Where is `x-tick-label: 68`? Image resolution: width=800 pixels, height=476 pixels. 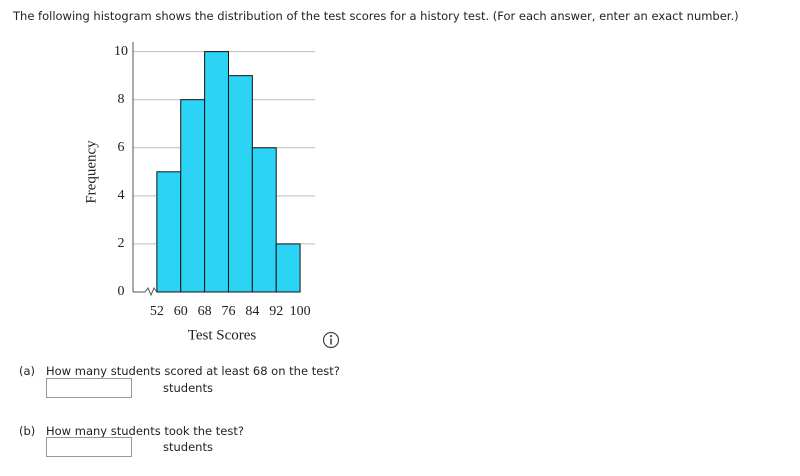 x-tick-label: 68 is located at coordinates (205, 311).